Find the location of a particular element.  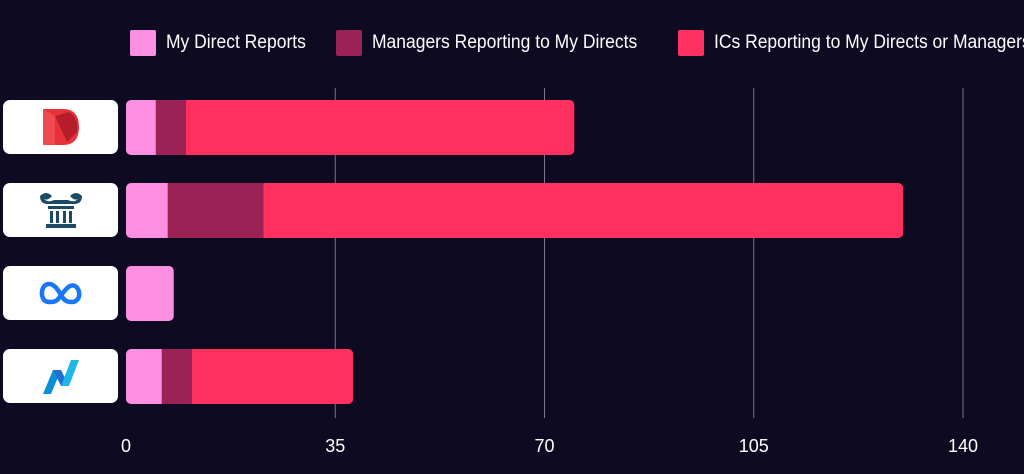

x-tick-label: 70 is located at coordinates (544, 446).